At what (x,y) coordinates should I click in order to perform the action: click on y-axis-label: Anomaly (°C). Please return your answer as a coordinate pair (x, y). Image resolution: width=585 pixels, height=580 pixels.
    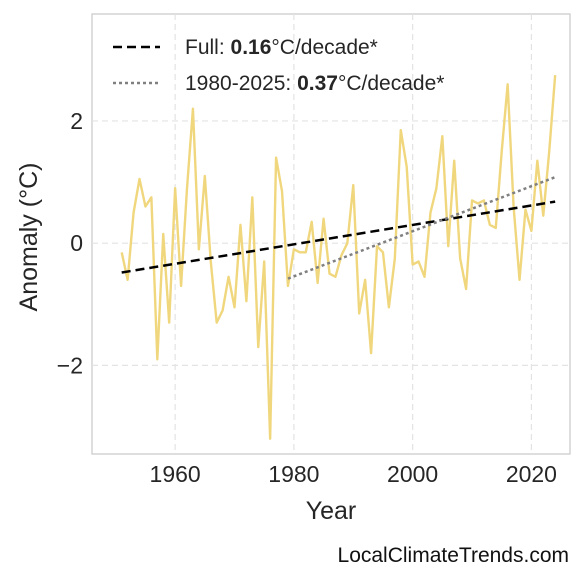
    Looking at the image, I should click on (29, 237).